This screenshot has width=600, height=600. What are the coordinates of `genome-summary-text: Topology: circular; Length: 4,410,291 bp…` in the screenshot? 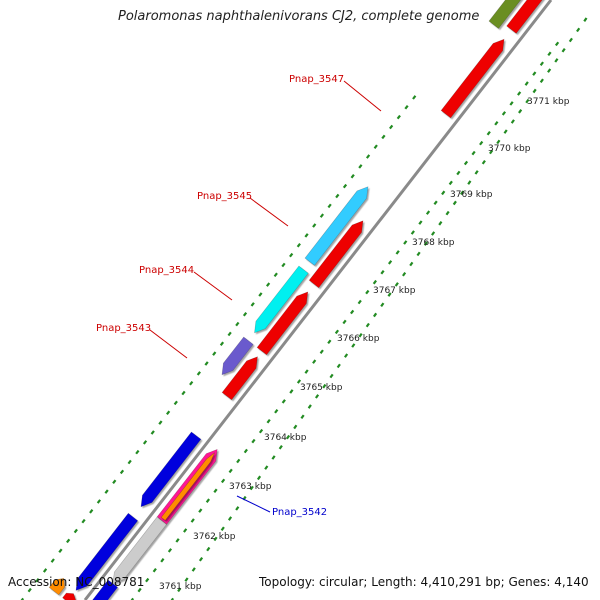 It's located at (424, 582).